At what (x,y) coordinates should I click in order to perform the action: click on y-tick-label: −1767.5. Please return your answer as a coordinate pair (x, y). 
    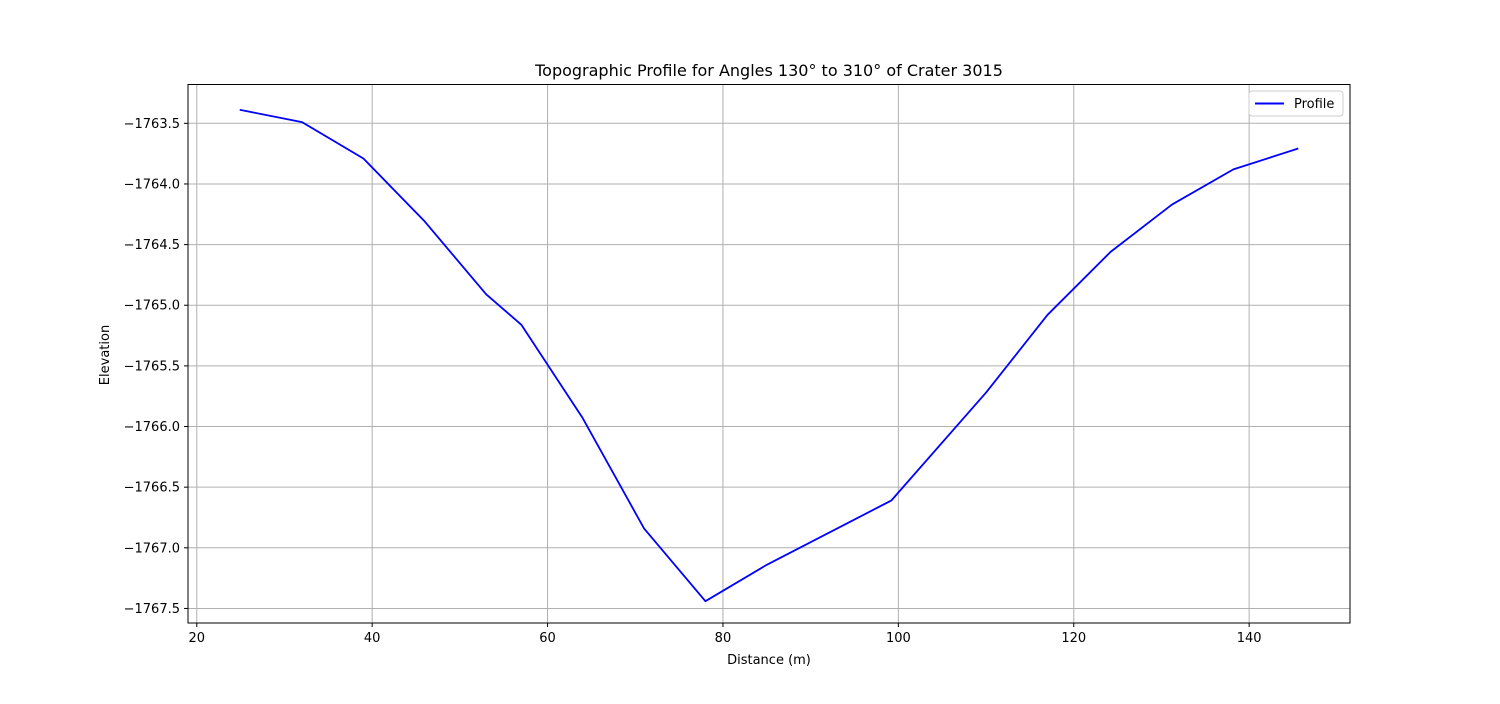
    Looking at the image, I should click on (152, 609).